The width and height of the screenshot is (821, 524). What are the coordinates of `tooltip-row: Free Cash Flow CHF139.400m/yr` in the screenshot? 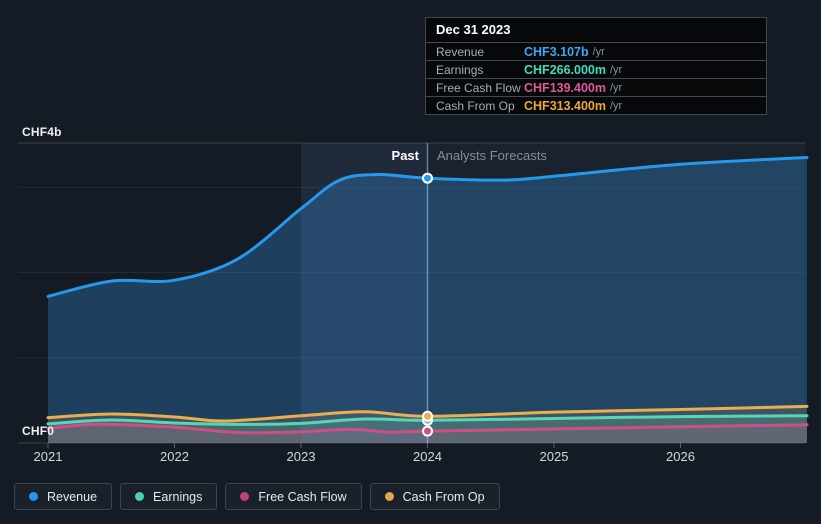 It's located at (596, 87).